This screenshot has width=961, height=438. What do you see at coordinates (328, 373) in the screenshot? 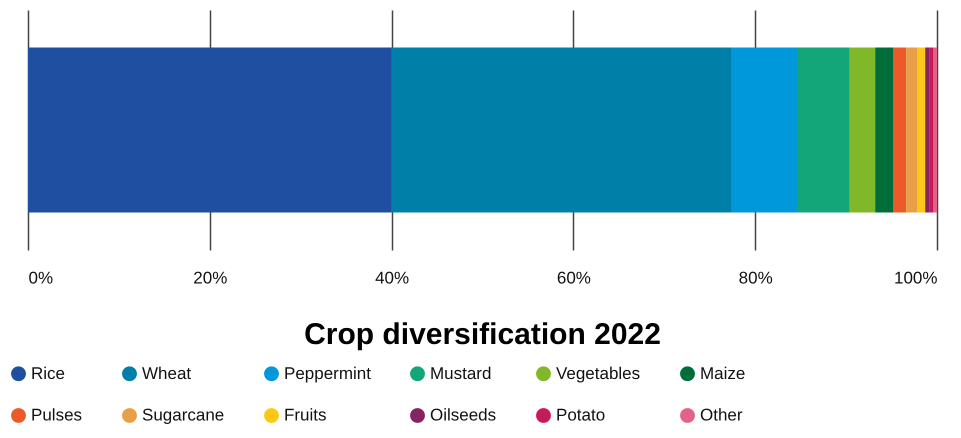
I see `legend-label: Peppermint` at bounding box center [328, 373].